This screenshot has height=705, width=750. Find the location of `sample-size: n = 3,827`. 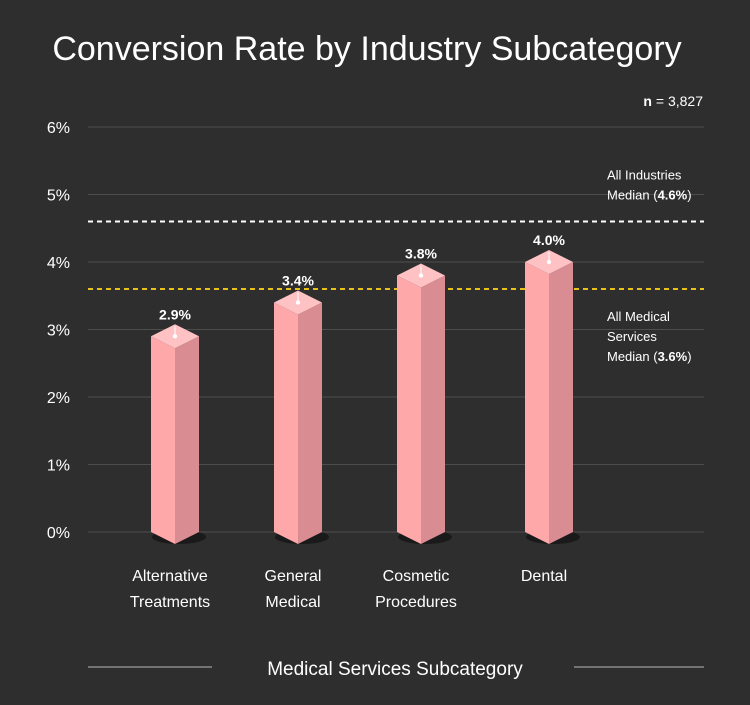

sample-size: n = 3,827 is located at coordinates (673, 101).